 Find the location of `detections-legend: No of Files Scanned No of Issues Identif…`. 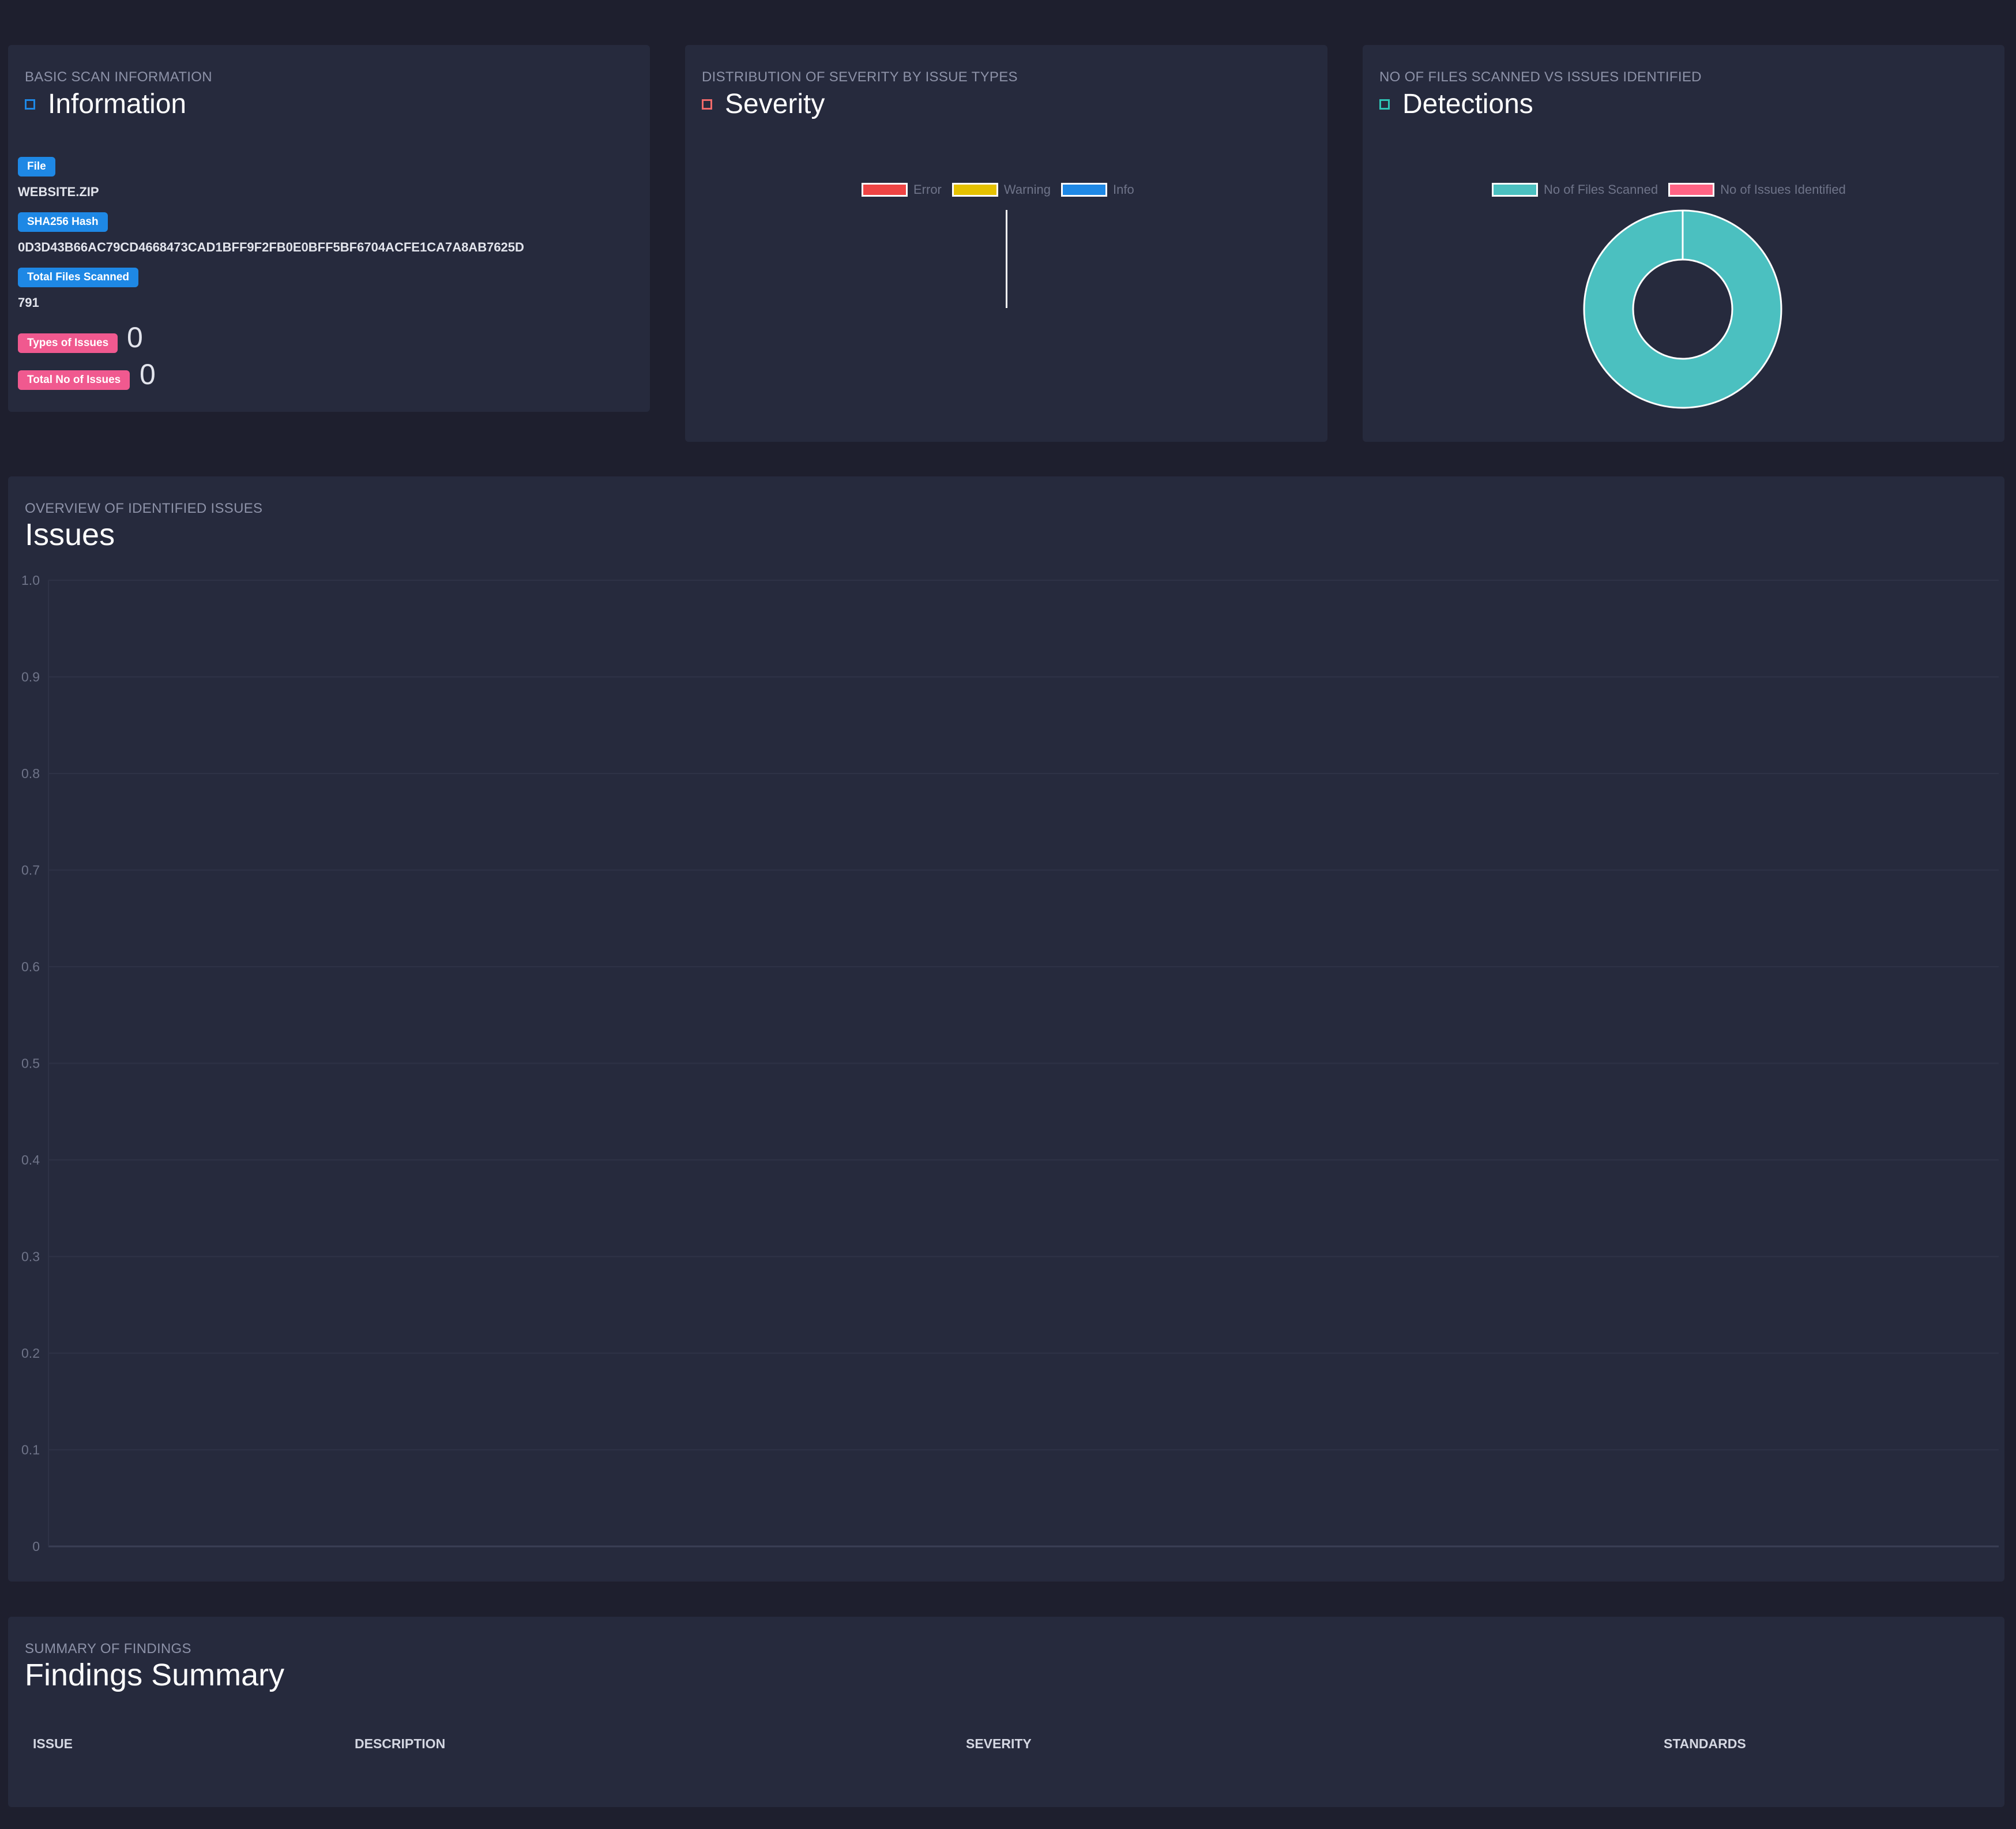

detections-legend: No of Files Scanned No of Issues Identif… is located at coordinates (1674, 189).